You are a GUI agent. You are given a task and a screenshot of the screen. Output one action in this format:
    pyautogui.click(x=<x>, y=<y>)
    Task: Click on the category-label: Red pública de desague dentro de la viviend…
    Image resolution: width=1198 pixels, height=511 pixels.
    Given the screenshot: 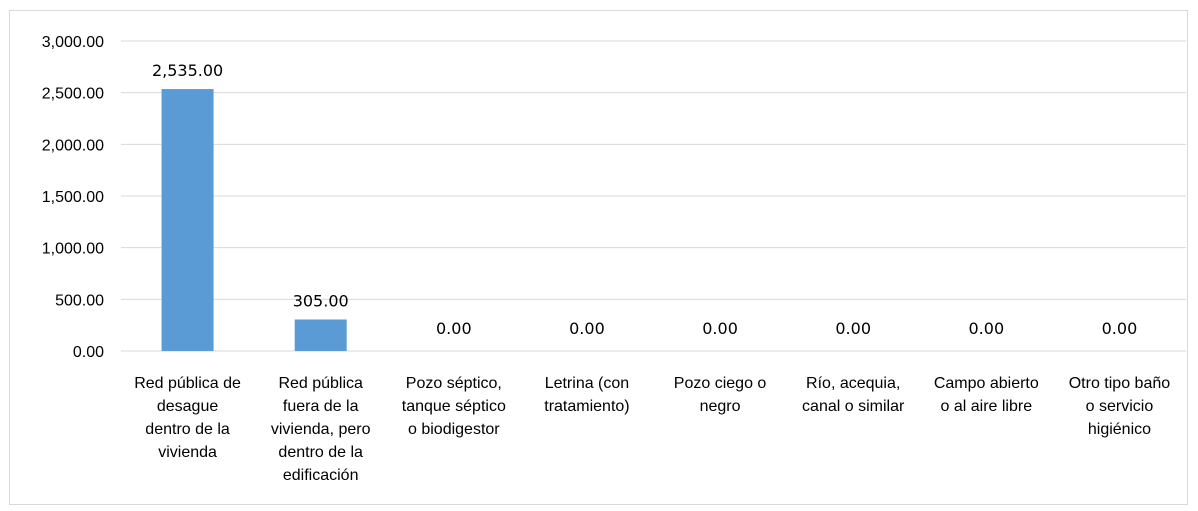 What is the action you would take?
    pyautogui.click(x=187, y=418)
    